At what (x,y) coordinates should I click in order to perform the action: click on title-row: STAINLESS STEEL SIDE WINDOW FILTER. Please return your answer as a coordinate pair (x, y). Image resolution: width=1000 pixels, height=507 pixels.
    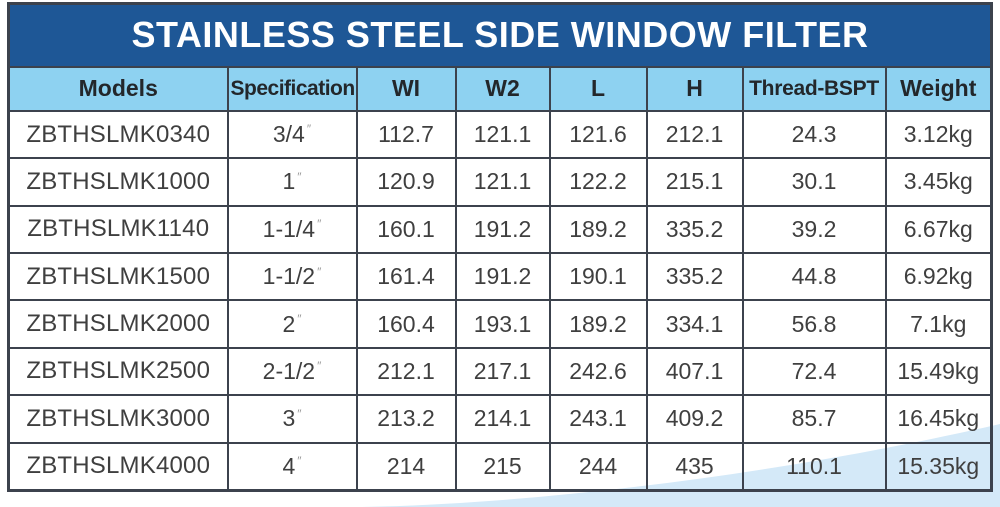
    Looking at the image, I should click on (500, 35).